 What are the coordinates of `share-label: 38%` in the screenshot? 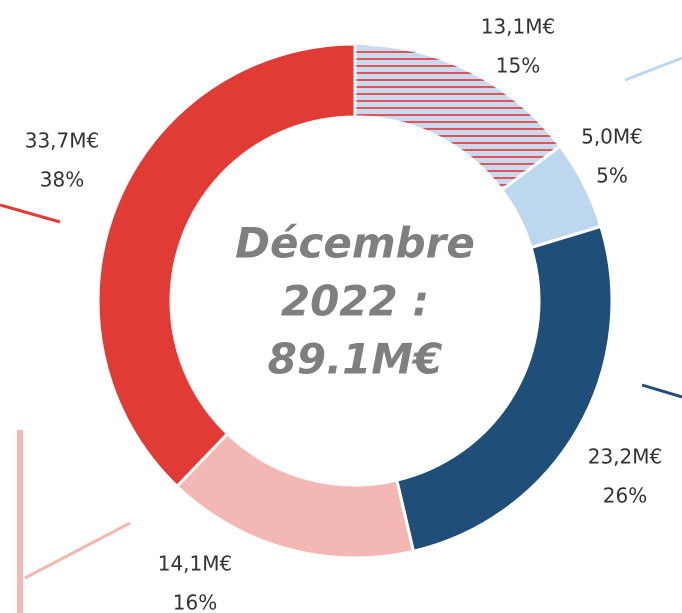 It's located at (62, 180).